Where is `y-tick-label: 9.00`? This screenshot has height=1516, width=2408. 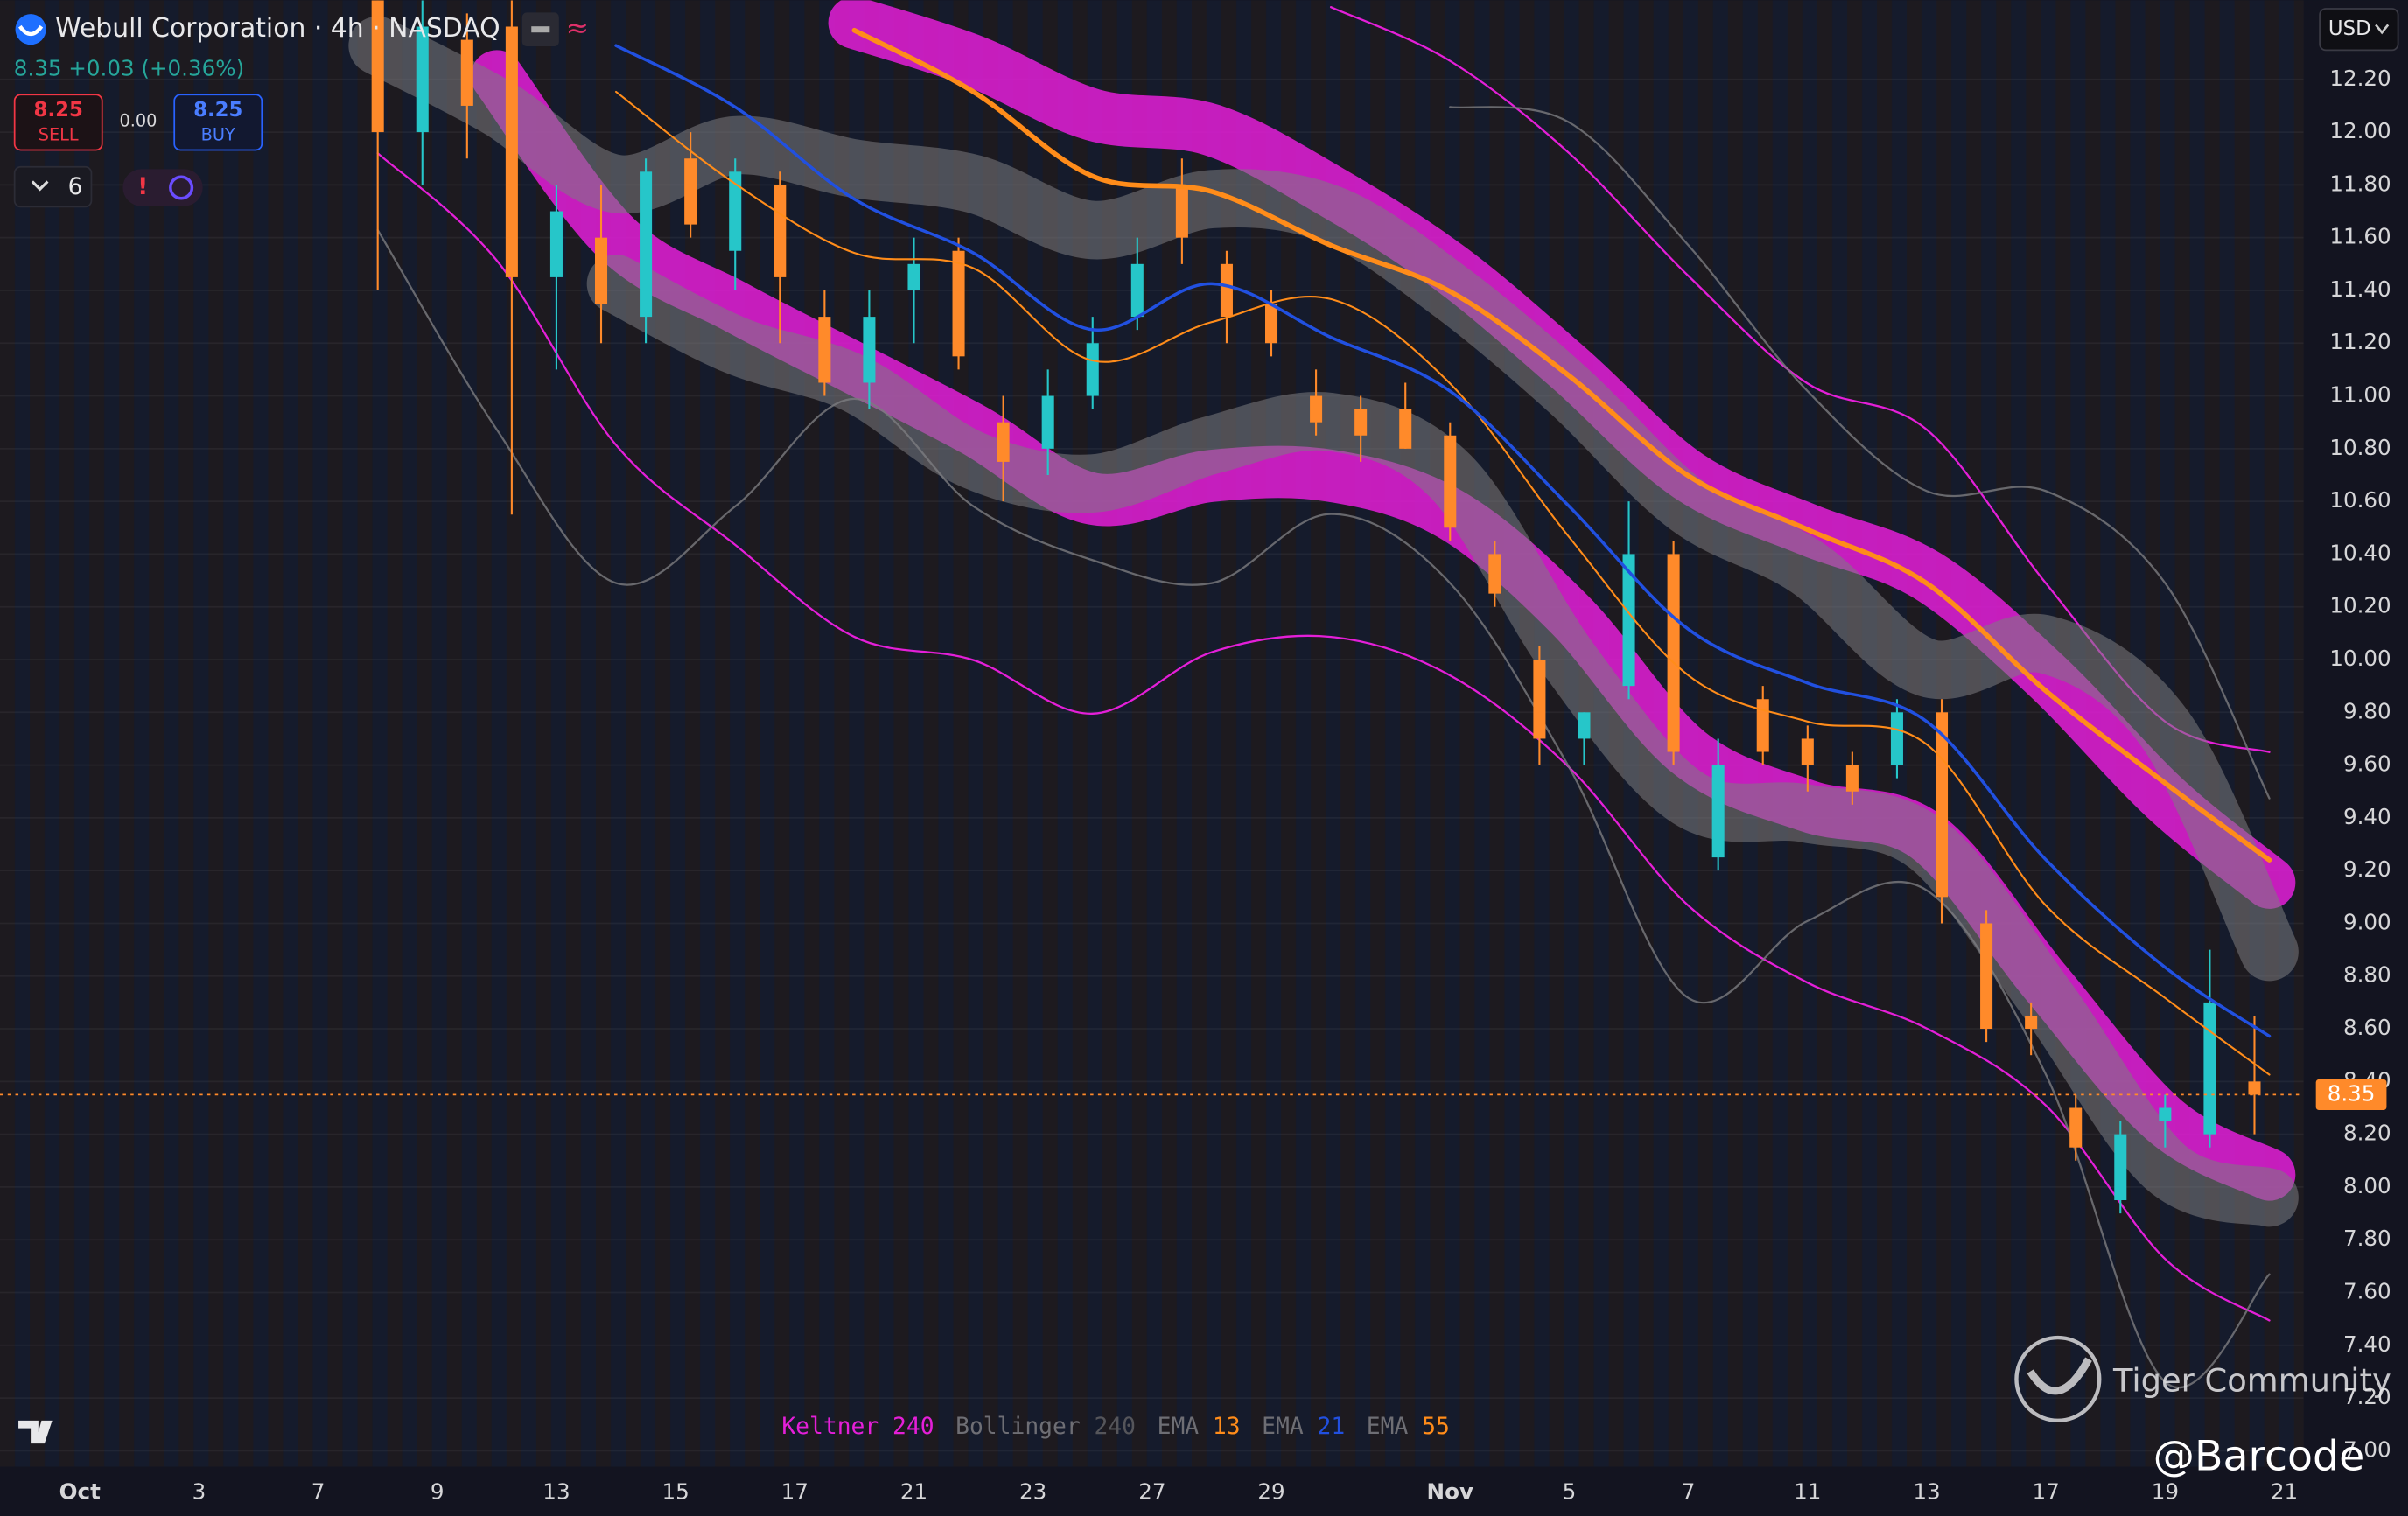
y-tick-label: 9.00 is located at coordinates (2367, 922).